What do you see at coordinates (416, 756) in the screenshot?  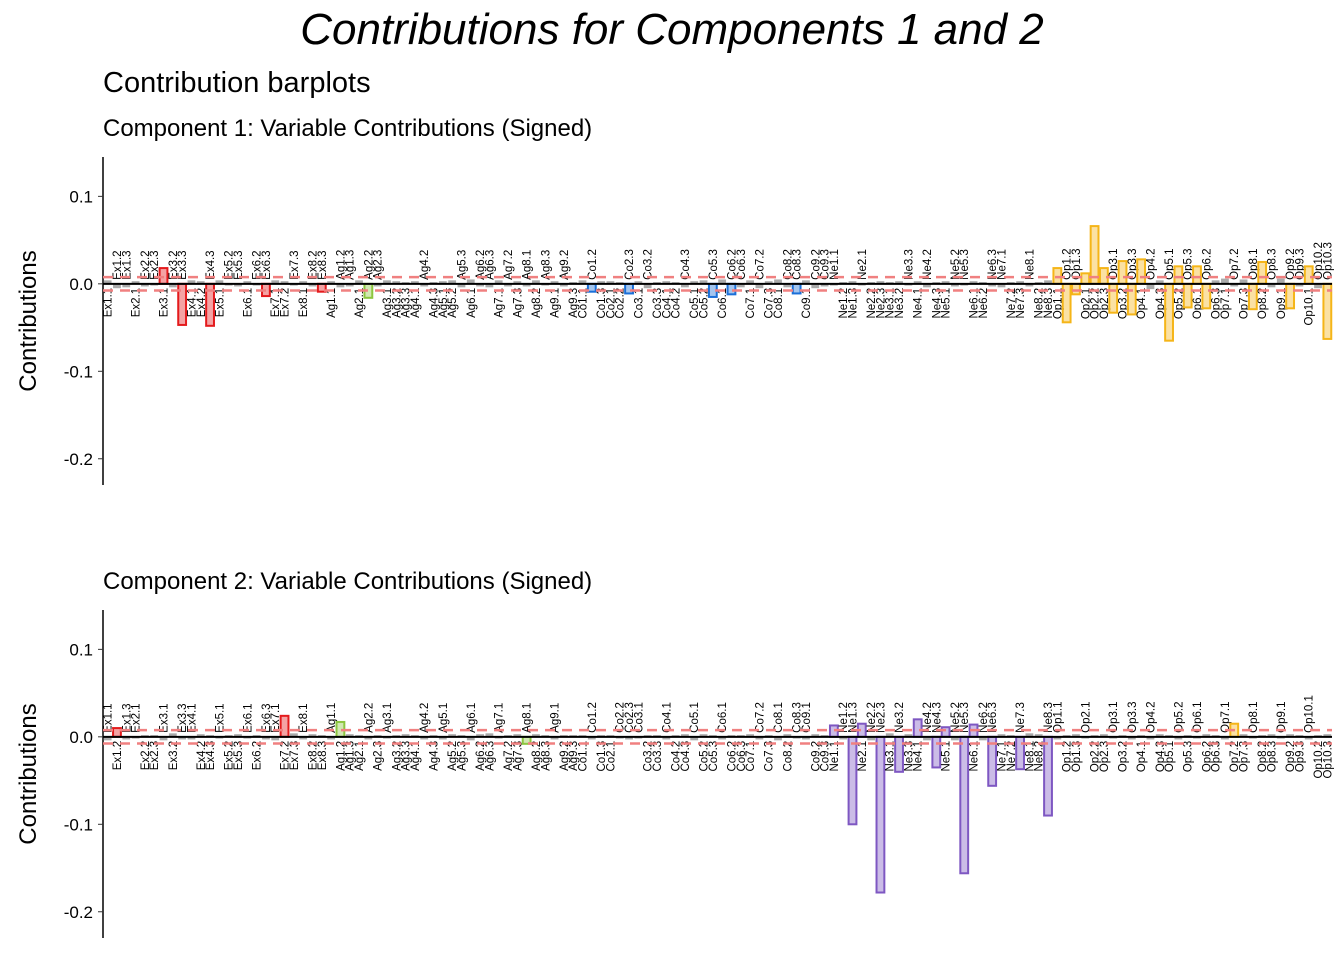 I see `bar-label: Ag4.1` at bounding box center [416, 756].